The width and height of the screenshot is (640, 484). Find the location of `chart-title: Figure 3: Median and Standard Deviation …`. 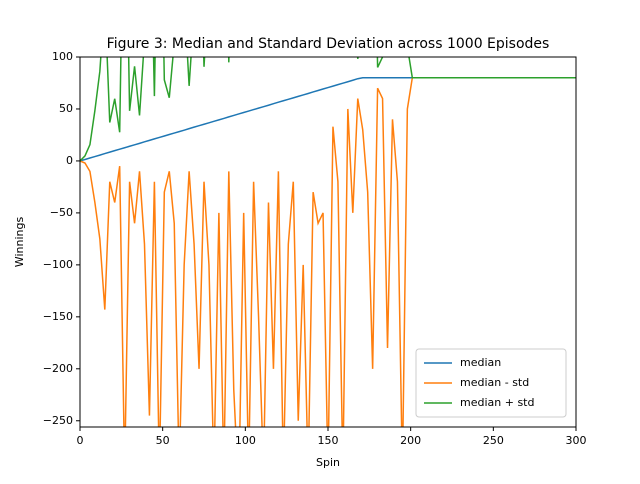

chart-title: Figure 3: Median and Standard Deviation … is located at coordinates (328, 44).